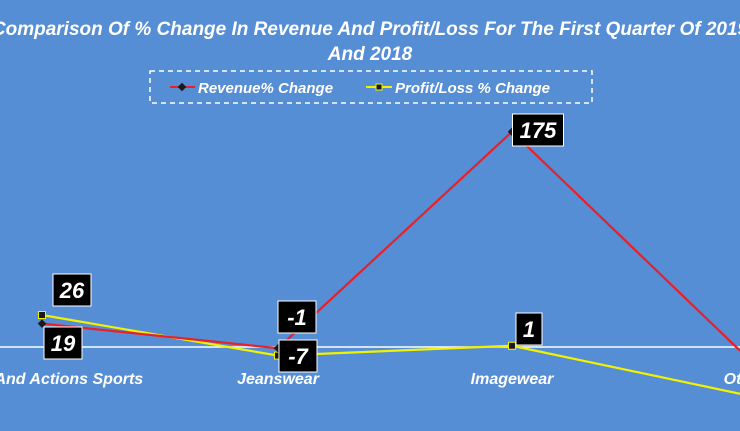  I want to click on data-label-revenue: -1, so click(297, 317).